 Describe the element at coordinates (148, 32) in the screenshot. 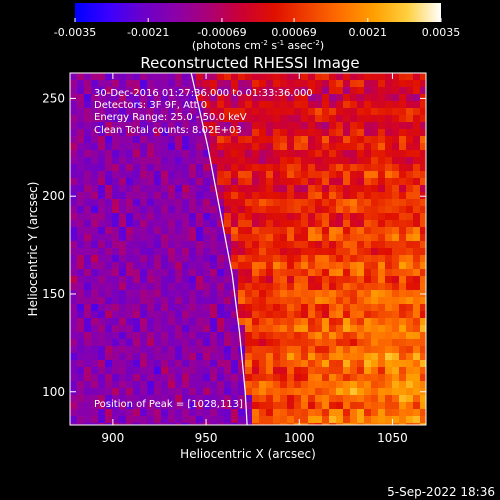

I see `colorbar-tick-label: -0.0021` at that location.